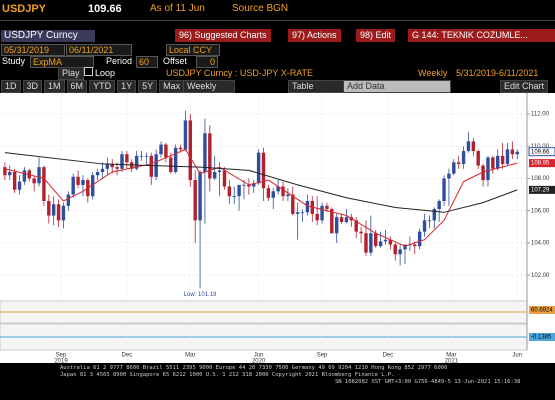  Describe the element at coordinates (99, 73) in the screenshot. I see `loop: Loop` at that location.